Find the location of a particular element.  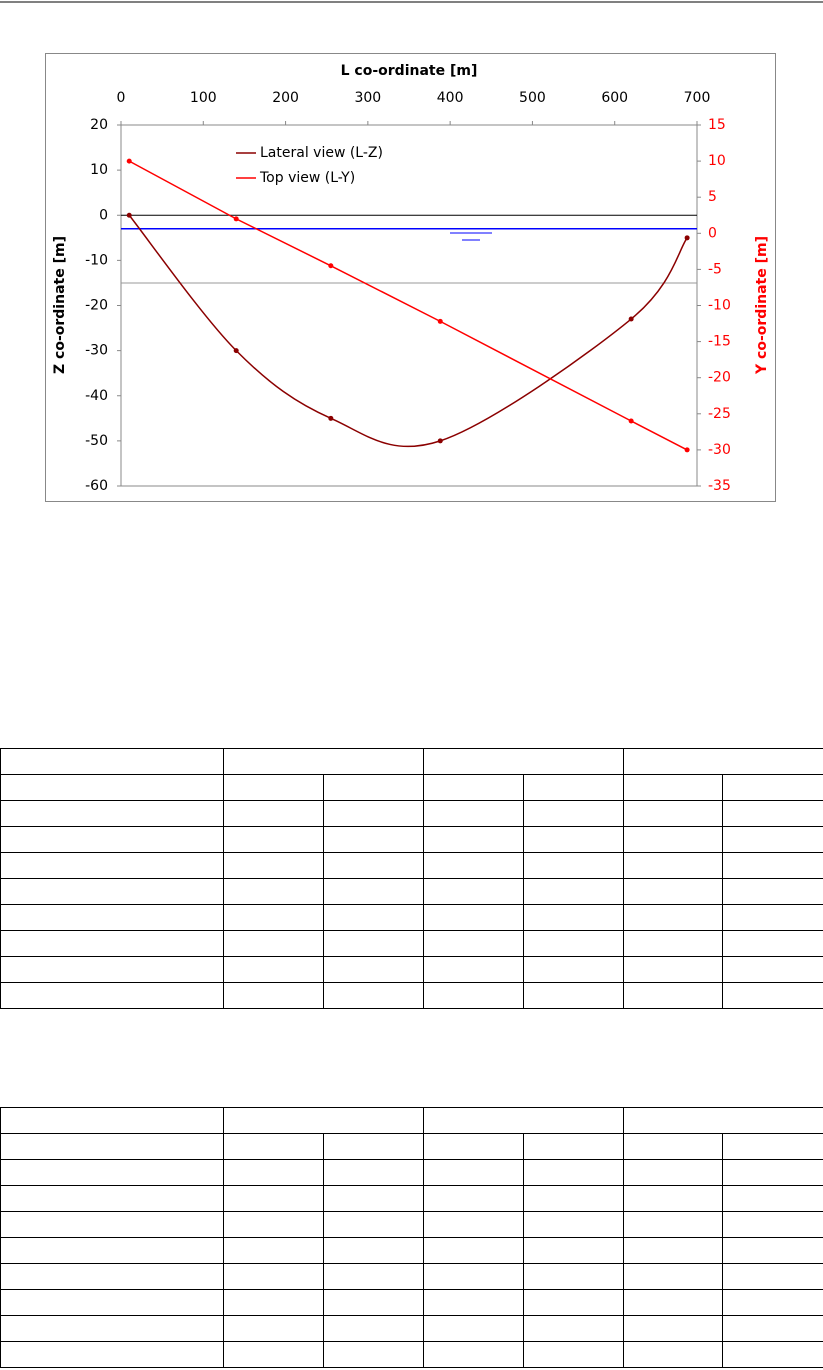

y2-tick-label: -25 is located at coordinates (719, 414).